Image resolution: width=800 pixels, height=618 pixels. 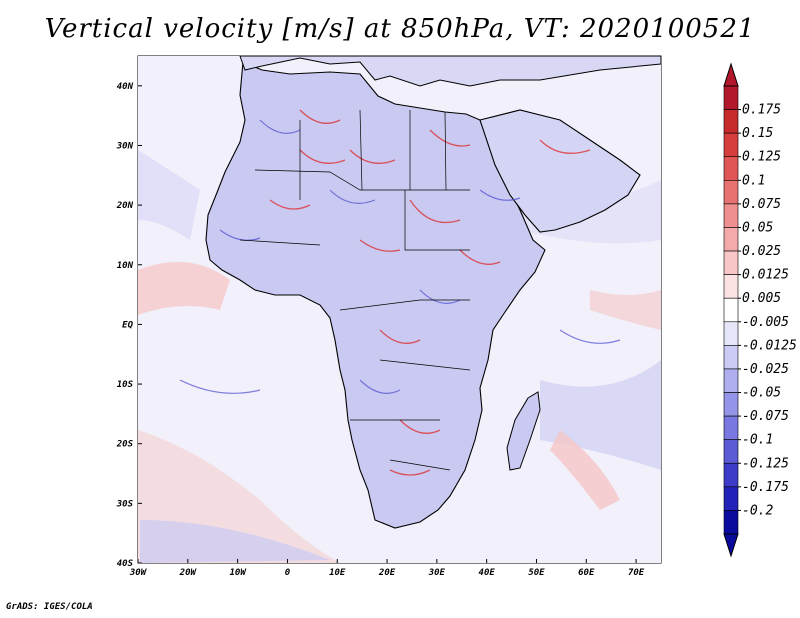 What do you see at coordinates (487, 573) in the screenshot?
I see `lon-tick-label: 40E` at bounding box center [487, 573].